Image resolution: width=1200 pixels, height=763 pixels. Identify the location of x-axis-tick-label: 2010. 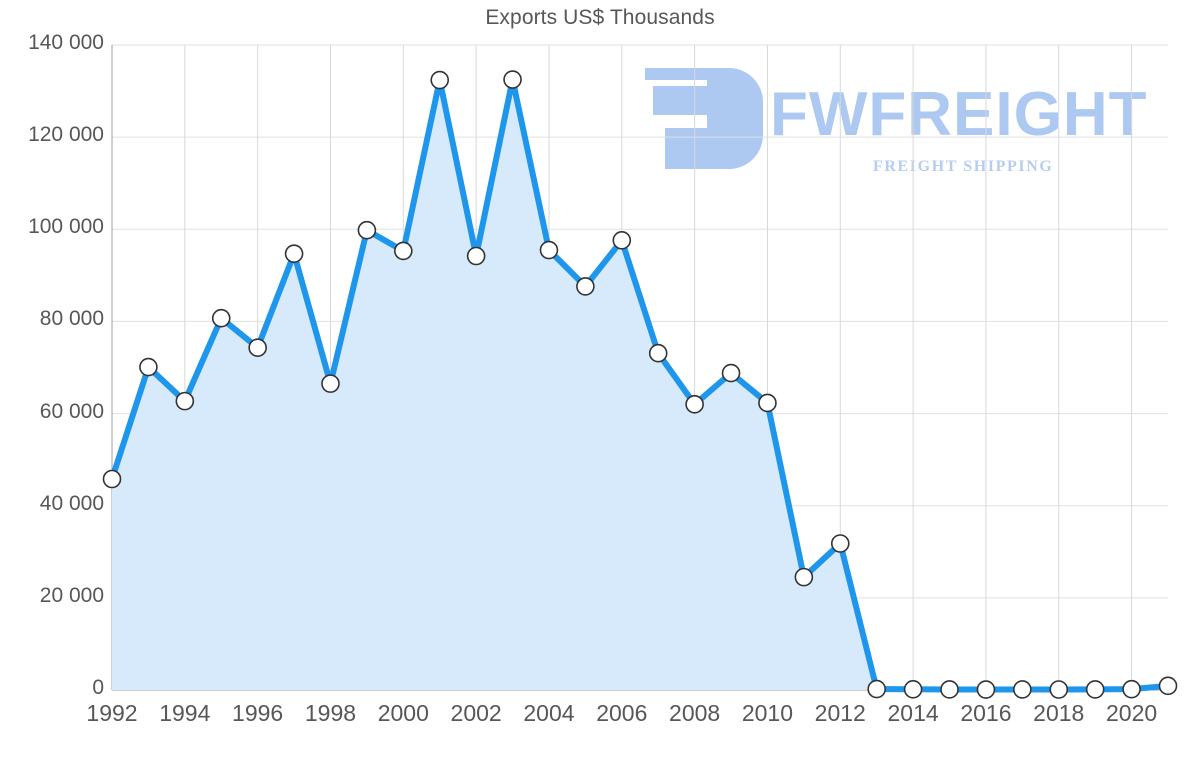
(767, 713).